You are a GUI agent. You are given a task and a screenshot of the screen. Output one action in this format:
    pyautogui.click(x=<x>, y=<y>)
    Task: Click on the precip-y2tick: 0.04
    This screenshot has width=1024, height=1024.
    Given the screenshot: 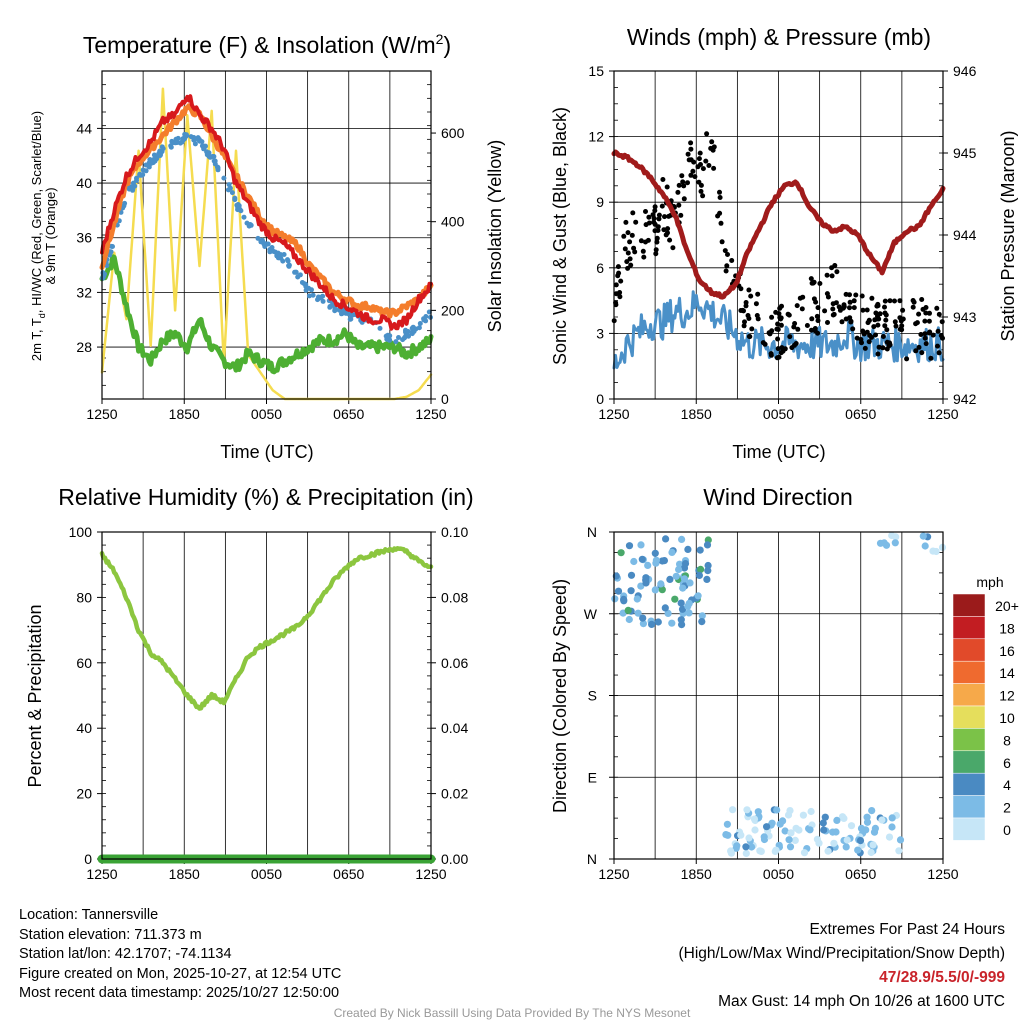 What is the action you would take?
    pyautogui.click(x=454, y=728)
    